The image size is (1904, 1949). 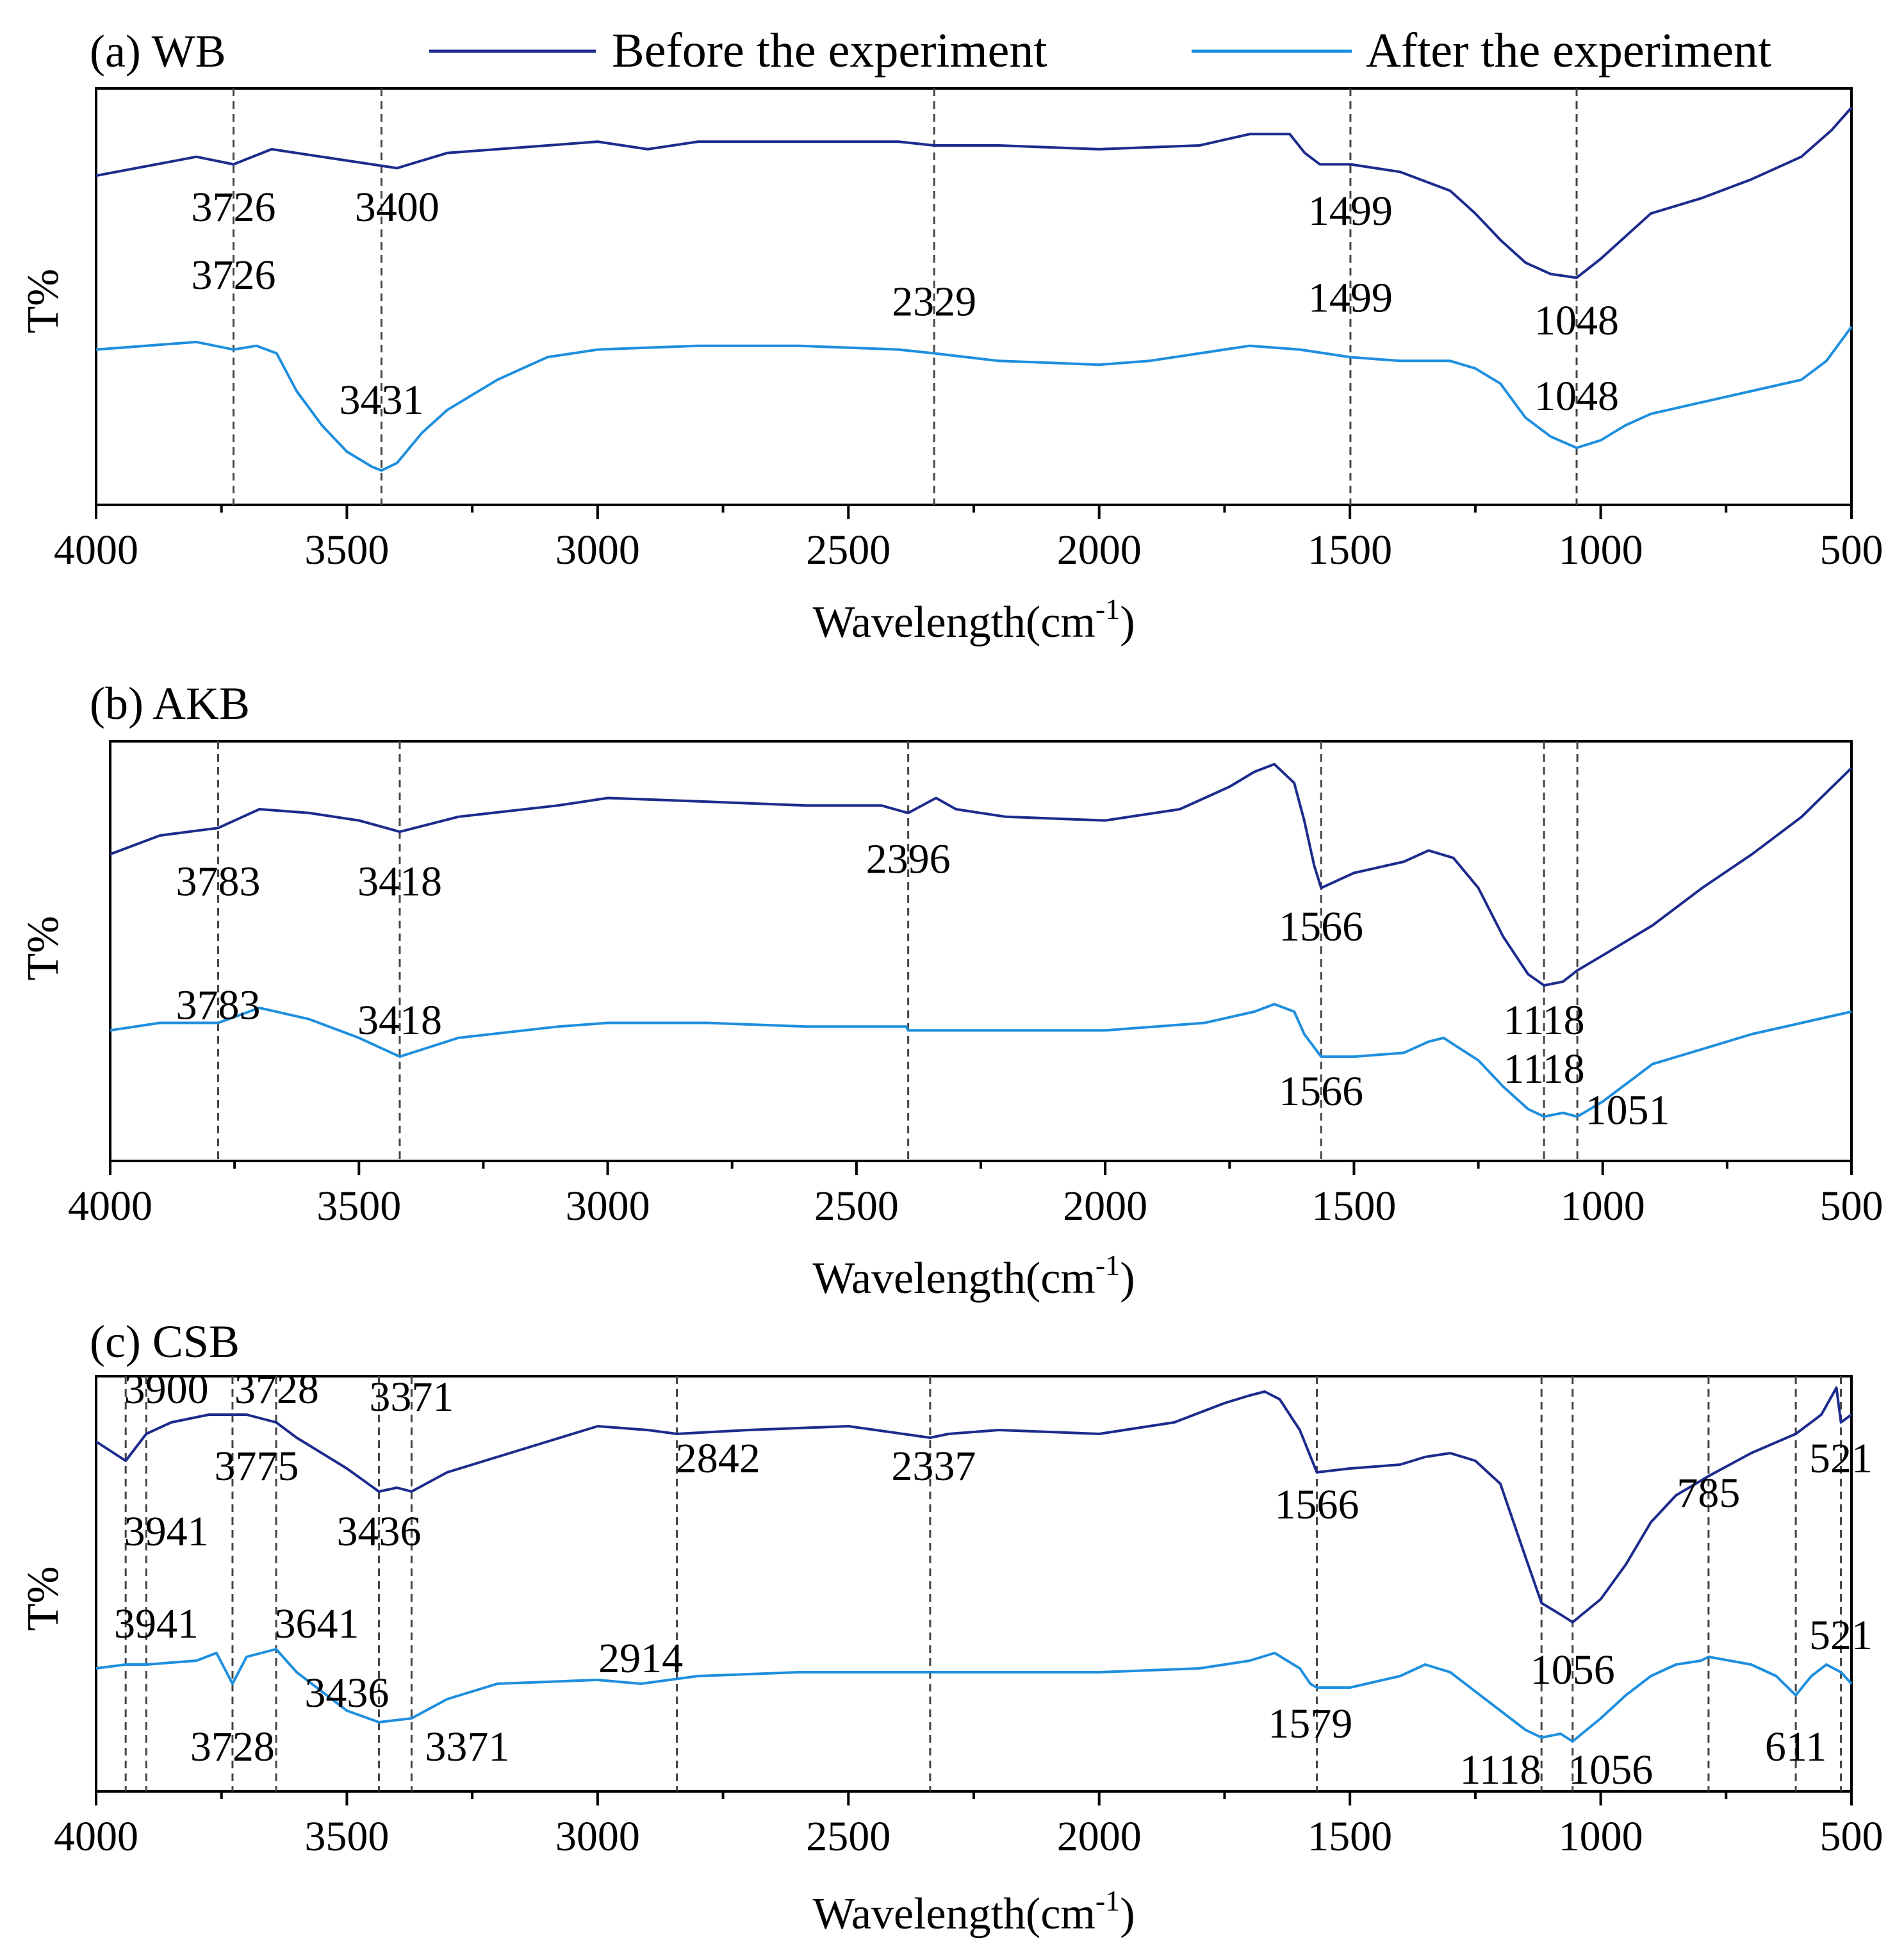 I want to click on panel-title: (a) WB, so click(x=158, y=51).